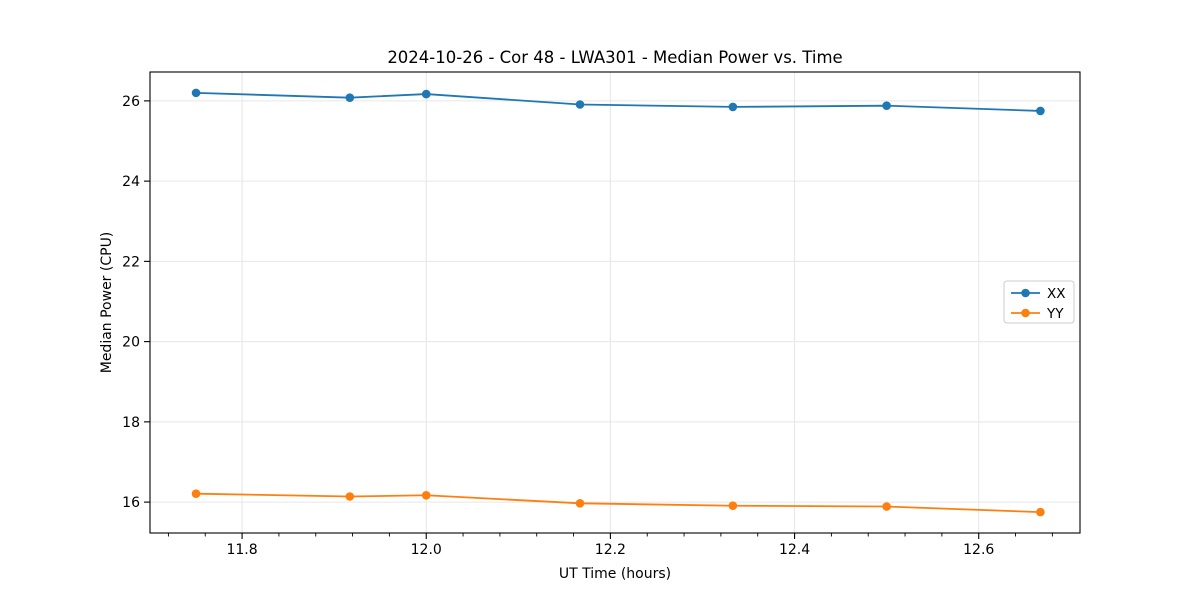 The width and height of the screenshot is (1200, 600). What do you see at coordinates (131, 343) in the screenshot?
I see `y-tick-label: 20` at bounding box center [131, 343].